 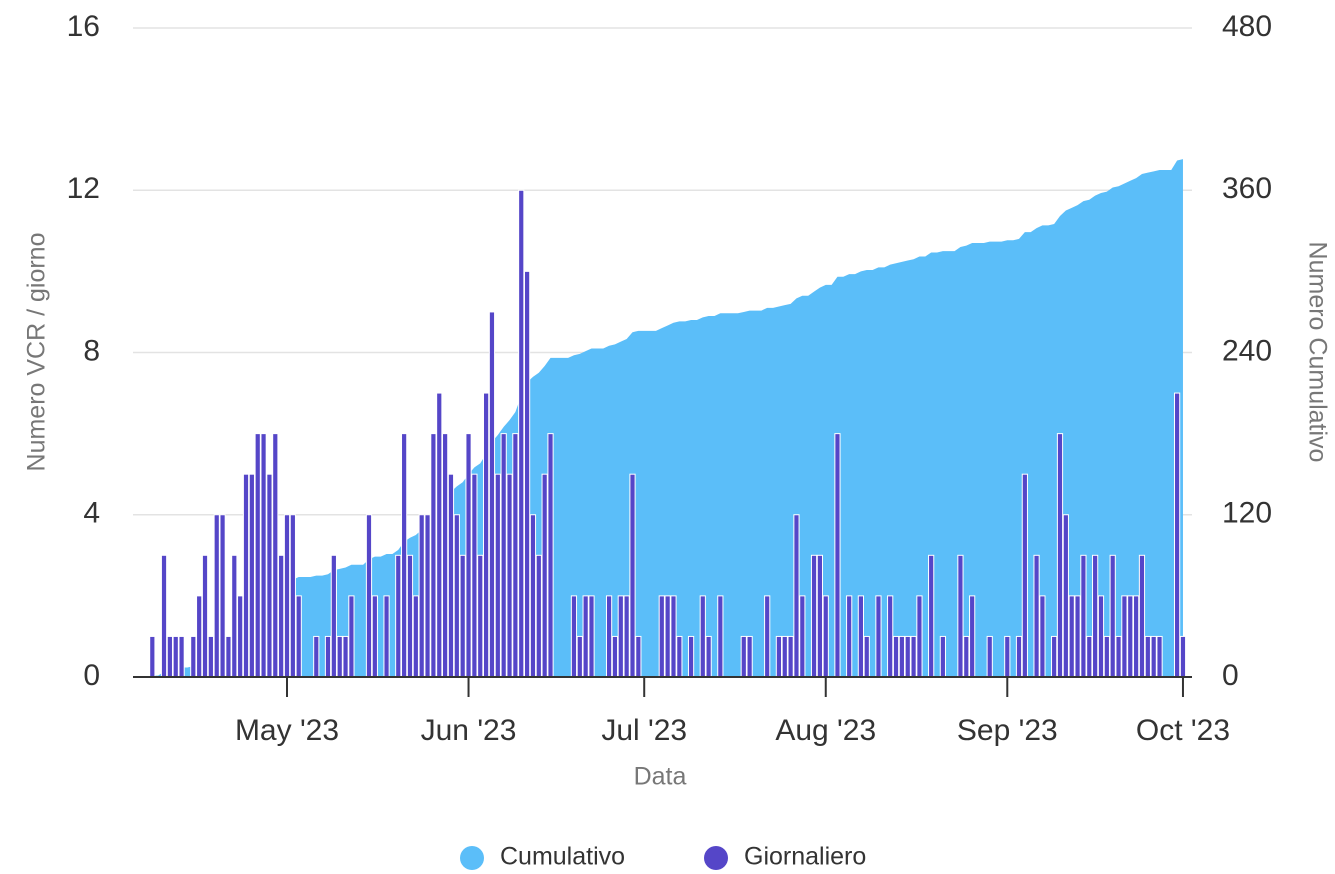 What do you see at coordinates (469, 730) in the screenshot?
I see `x-tick-label: Jun '23` at bounding box center [469, 730].